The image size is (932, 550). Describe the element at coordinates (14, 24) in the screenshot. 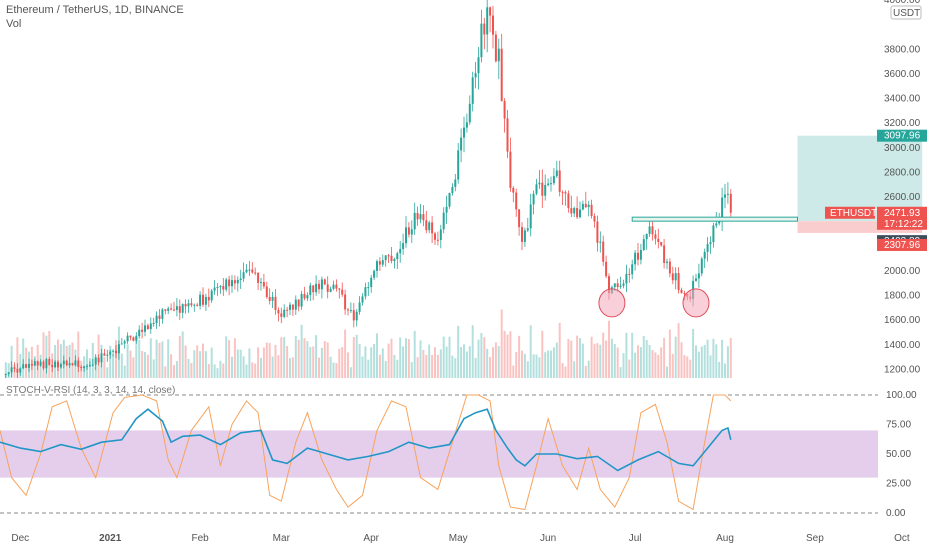

I see `volume-label: Vol` at that location.